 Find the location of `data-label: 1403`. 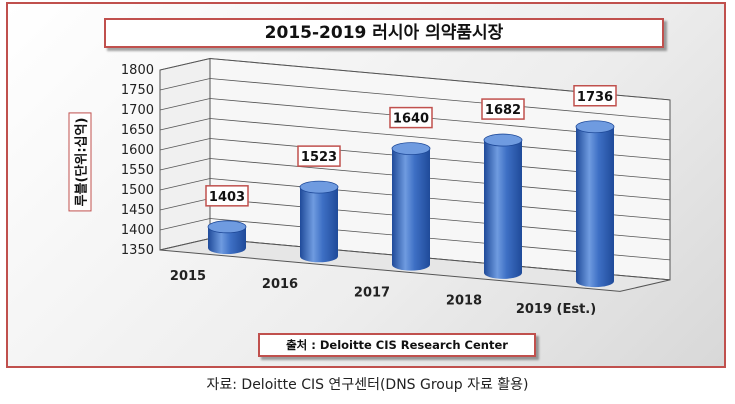

data-label: 1403 is located at coordinates (227, 197).